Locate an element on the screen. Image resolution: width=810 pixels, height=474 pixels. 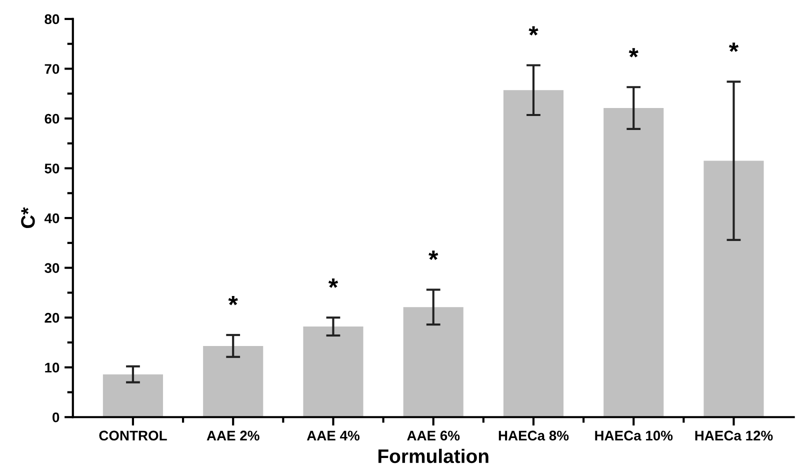
y-tick-label: 50 is located at coordinates (52, 169).